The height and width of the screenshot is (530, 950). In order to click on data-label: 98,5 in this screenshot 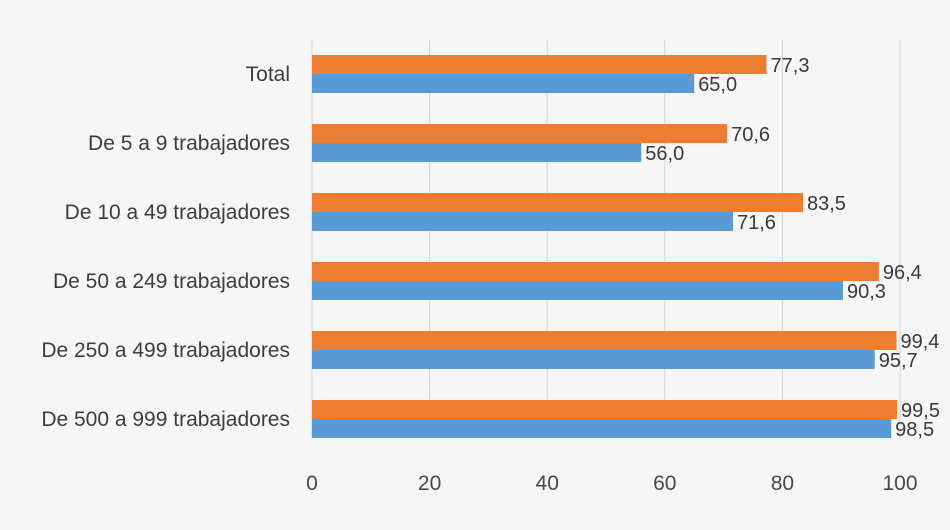, I will do `click(914, 430)`.